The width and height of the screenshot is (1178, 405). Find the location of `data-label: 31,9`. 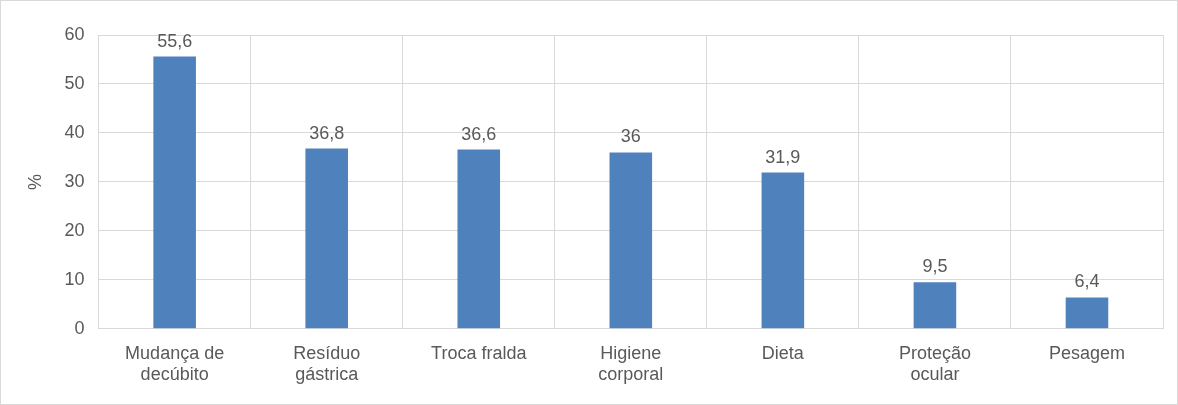

data-label: 31,9 is located at coordinates (783, 156).